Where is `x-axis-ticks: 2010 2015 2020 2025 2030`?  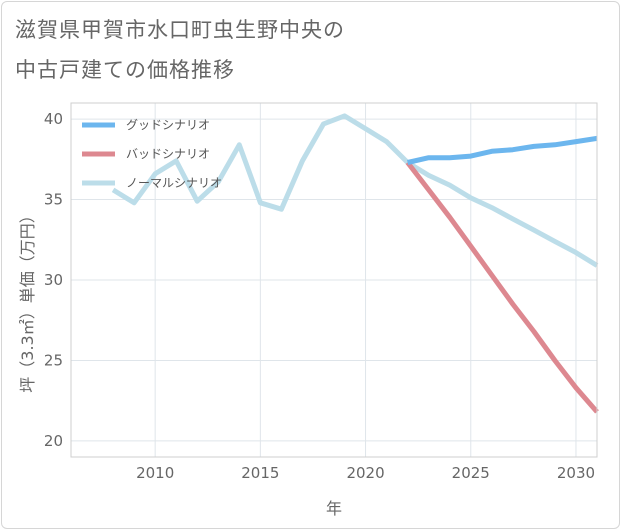
x-axis-ticks: 2010 2015 2020 2025 2030 is located at coordinates (365, 473).